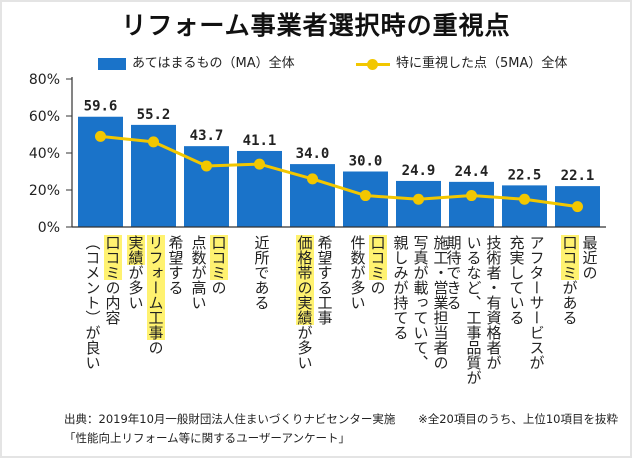 This screenshot has width=632, height=458. I want to click on legend-bar-entry: あてはまるもの（MA）全体, so click(196, 61).